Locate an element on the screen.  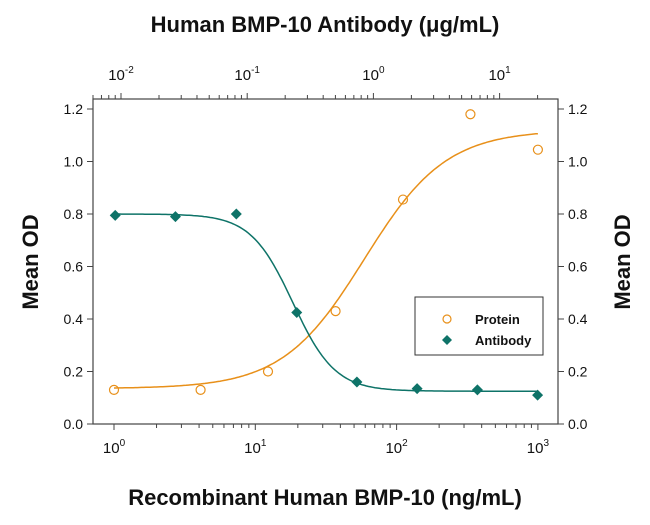
x-top-tick-label: 10⁻¹ is located at coordinates (247, 74).